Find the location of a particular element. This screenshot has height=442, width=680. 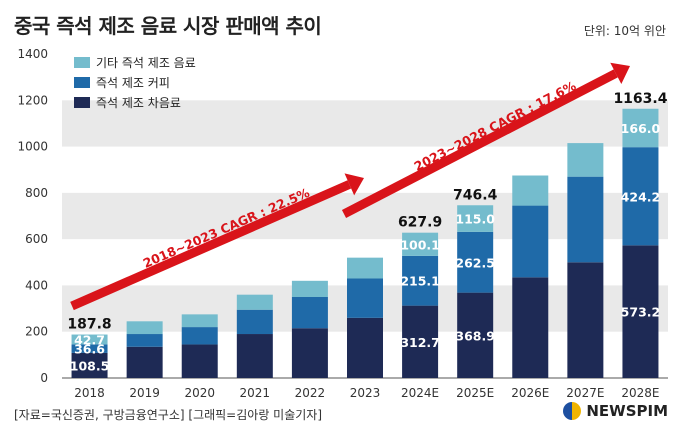

x-tick-label: 2021 is located at coordinates (255, 393).